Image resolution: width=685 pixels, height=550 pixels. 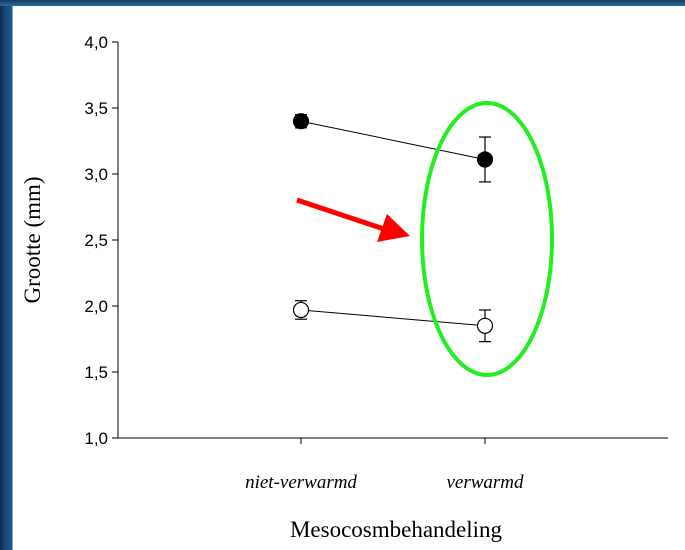 I want to click on chart-marks, so click(x=393, y=228).